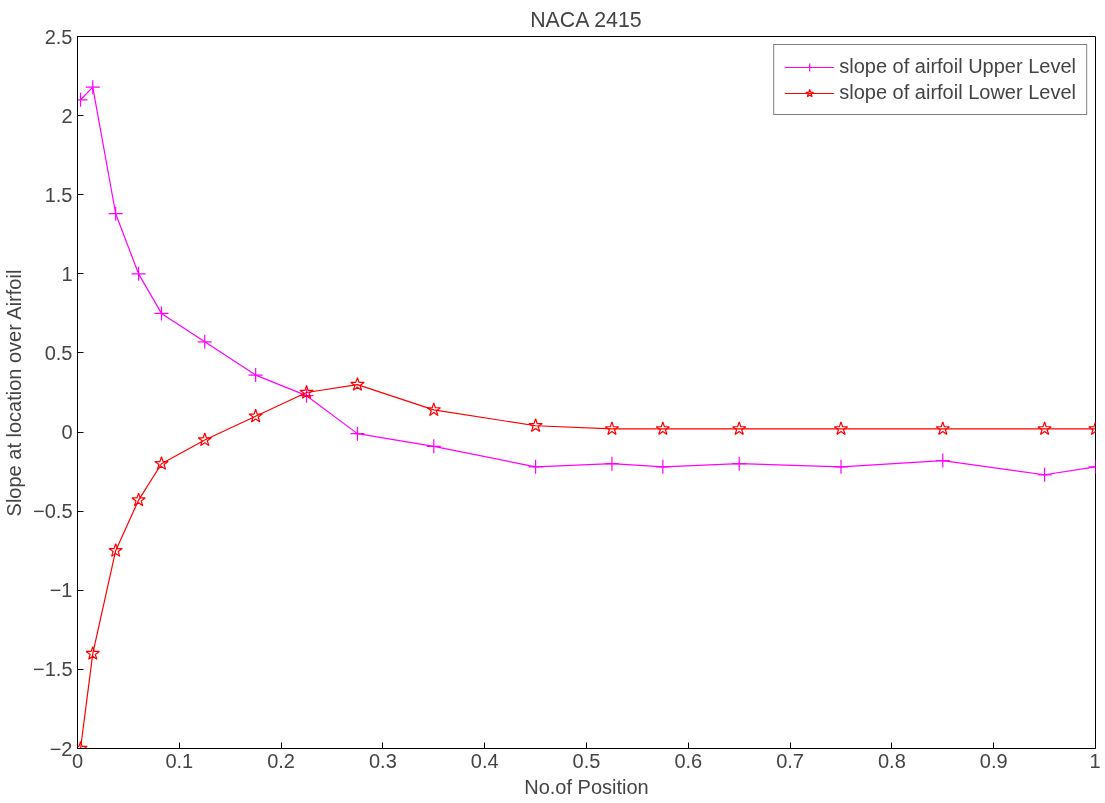  What do you see at coordinates (58, 352) in the screenshot?
I see `y-tick-label: 0.5` at bounding box center [58, 352].